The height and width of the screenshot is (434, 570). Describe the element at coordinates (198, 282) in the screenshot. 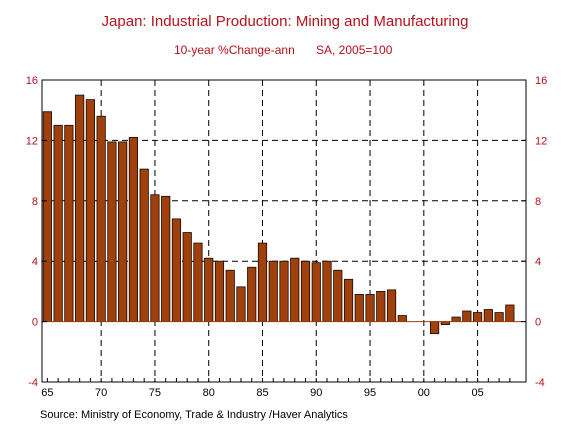

I see `bar-1979` at that location.